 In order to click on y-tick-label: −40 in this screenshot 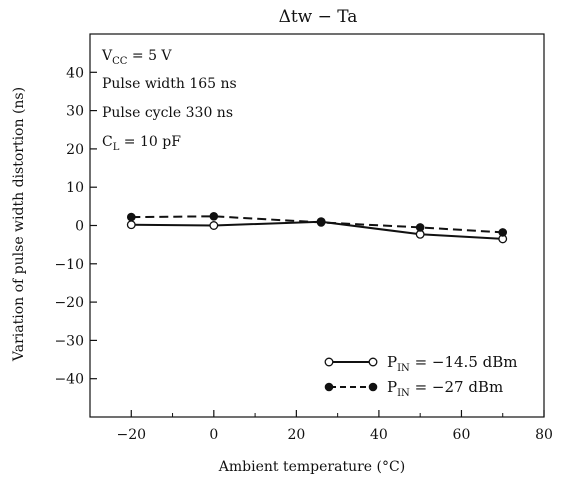, I will do `click(69, 380)`.